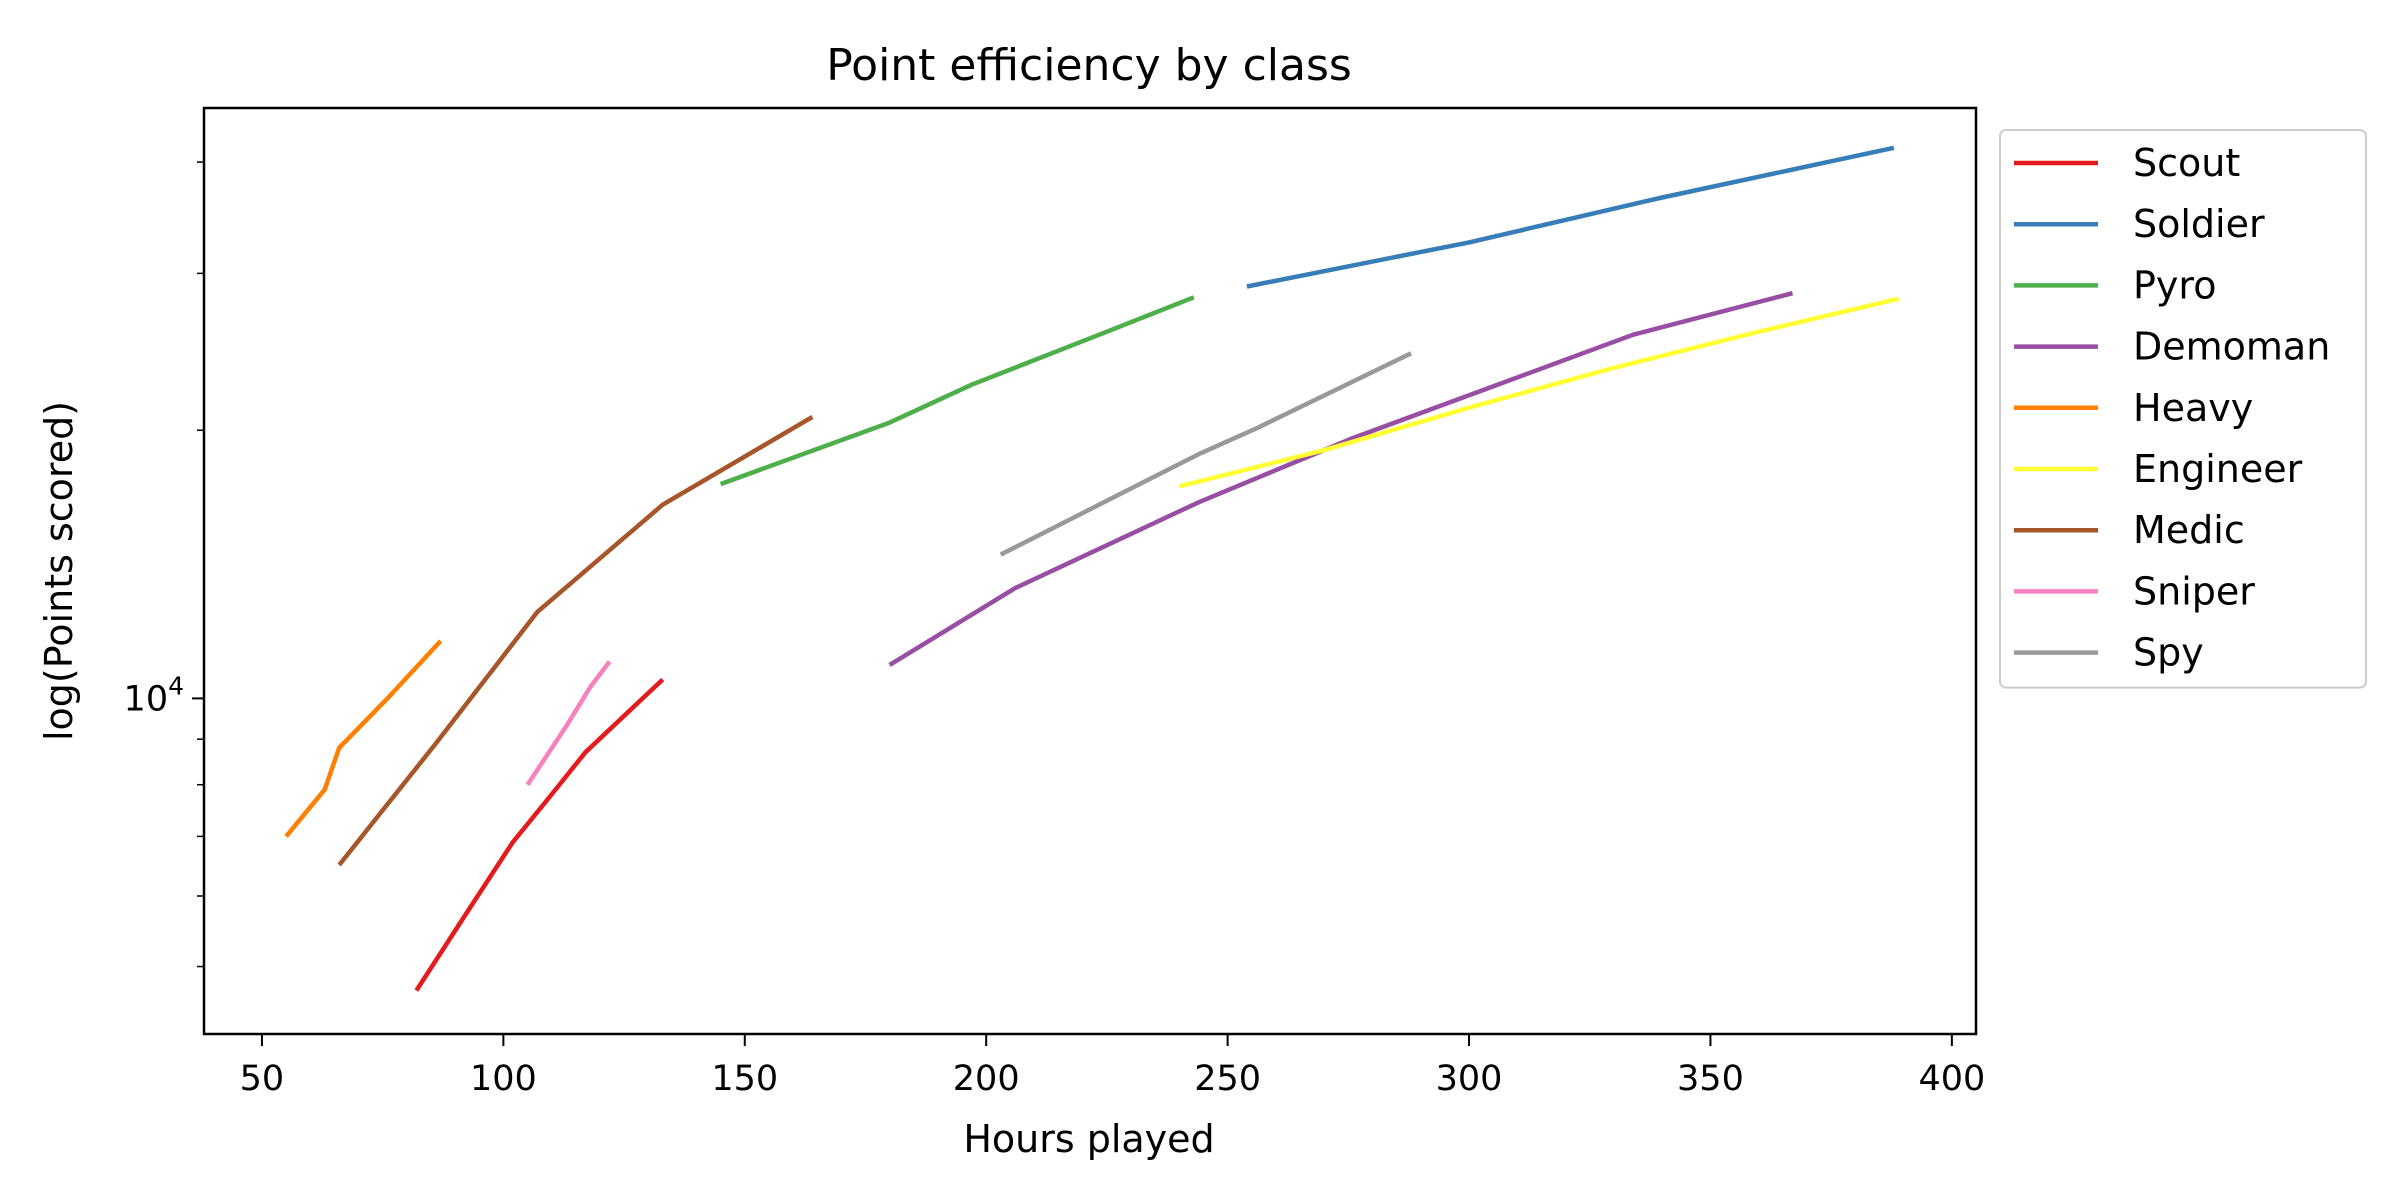 The height and width of the screenshot is (1200, 2400). I want to click on legend-label-heavy: Heavy, so click(2193, 408).